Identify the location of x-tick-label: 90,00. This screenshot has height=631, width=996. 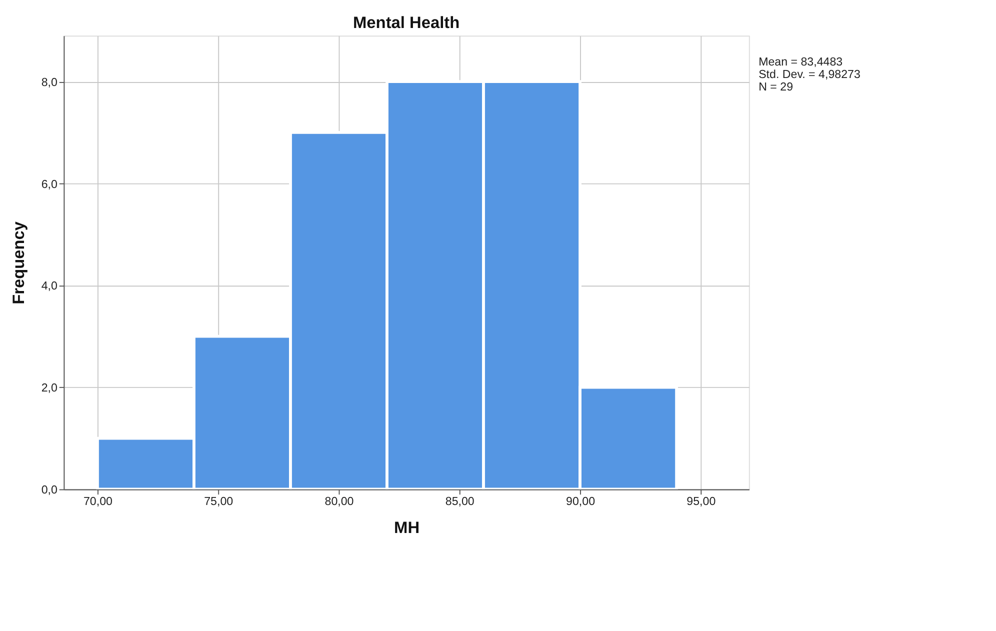
(581, 502).